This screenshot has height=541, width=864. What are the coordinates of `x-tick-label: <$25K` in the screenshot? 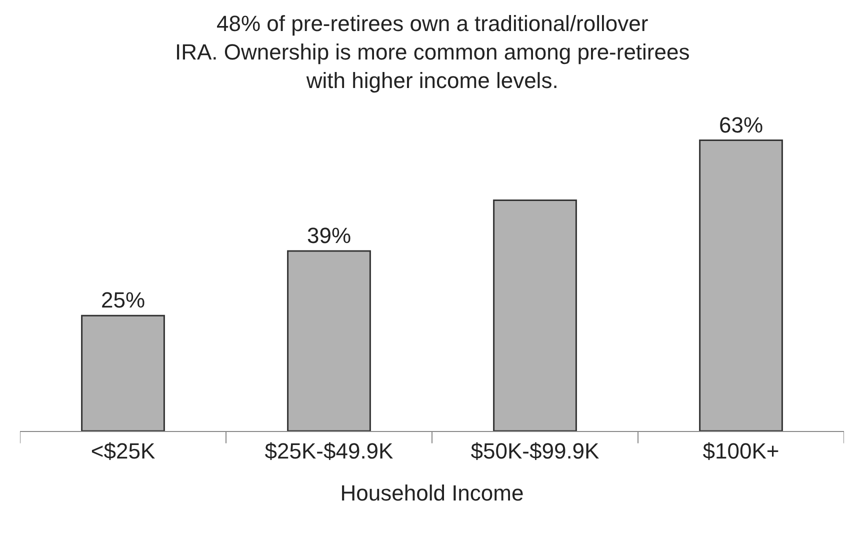 It's located at (123, 451).